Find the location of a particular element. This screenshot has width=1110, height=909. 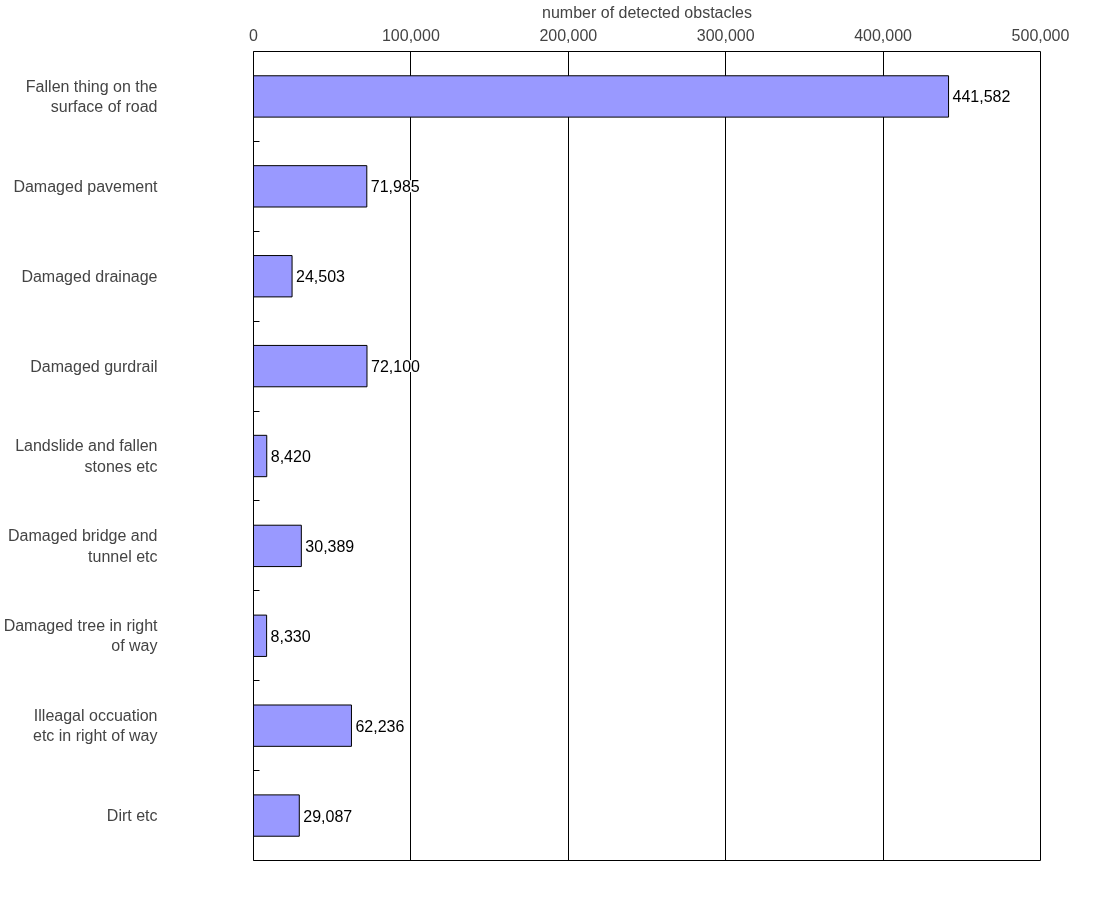

y-tick-label: Dirt etc is located at coordinates (132, 816).